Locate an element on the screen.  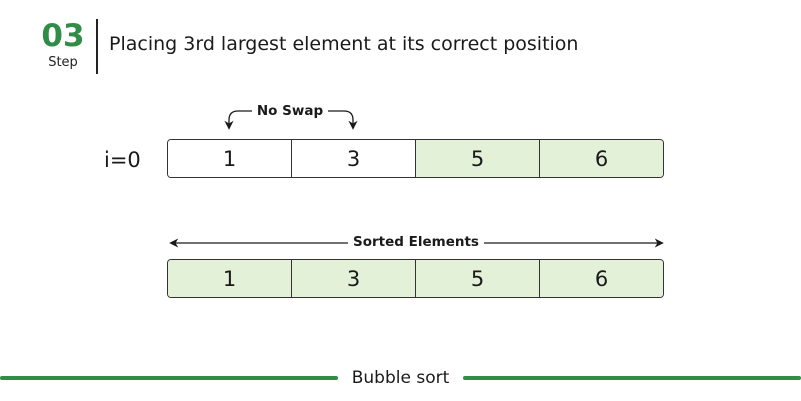
iteration-array: 1 3 5 6 is located at coordinates (415, 158).